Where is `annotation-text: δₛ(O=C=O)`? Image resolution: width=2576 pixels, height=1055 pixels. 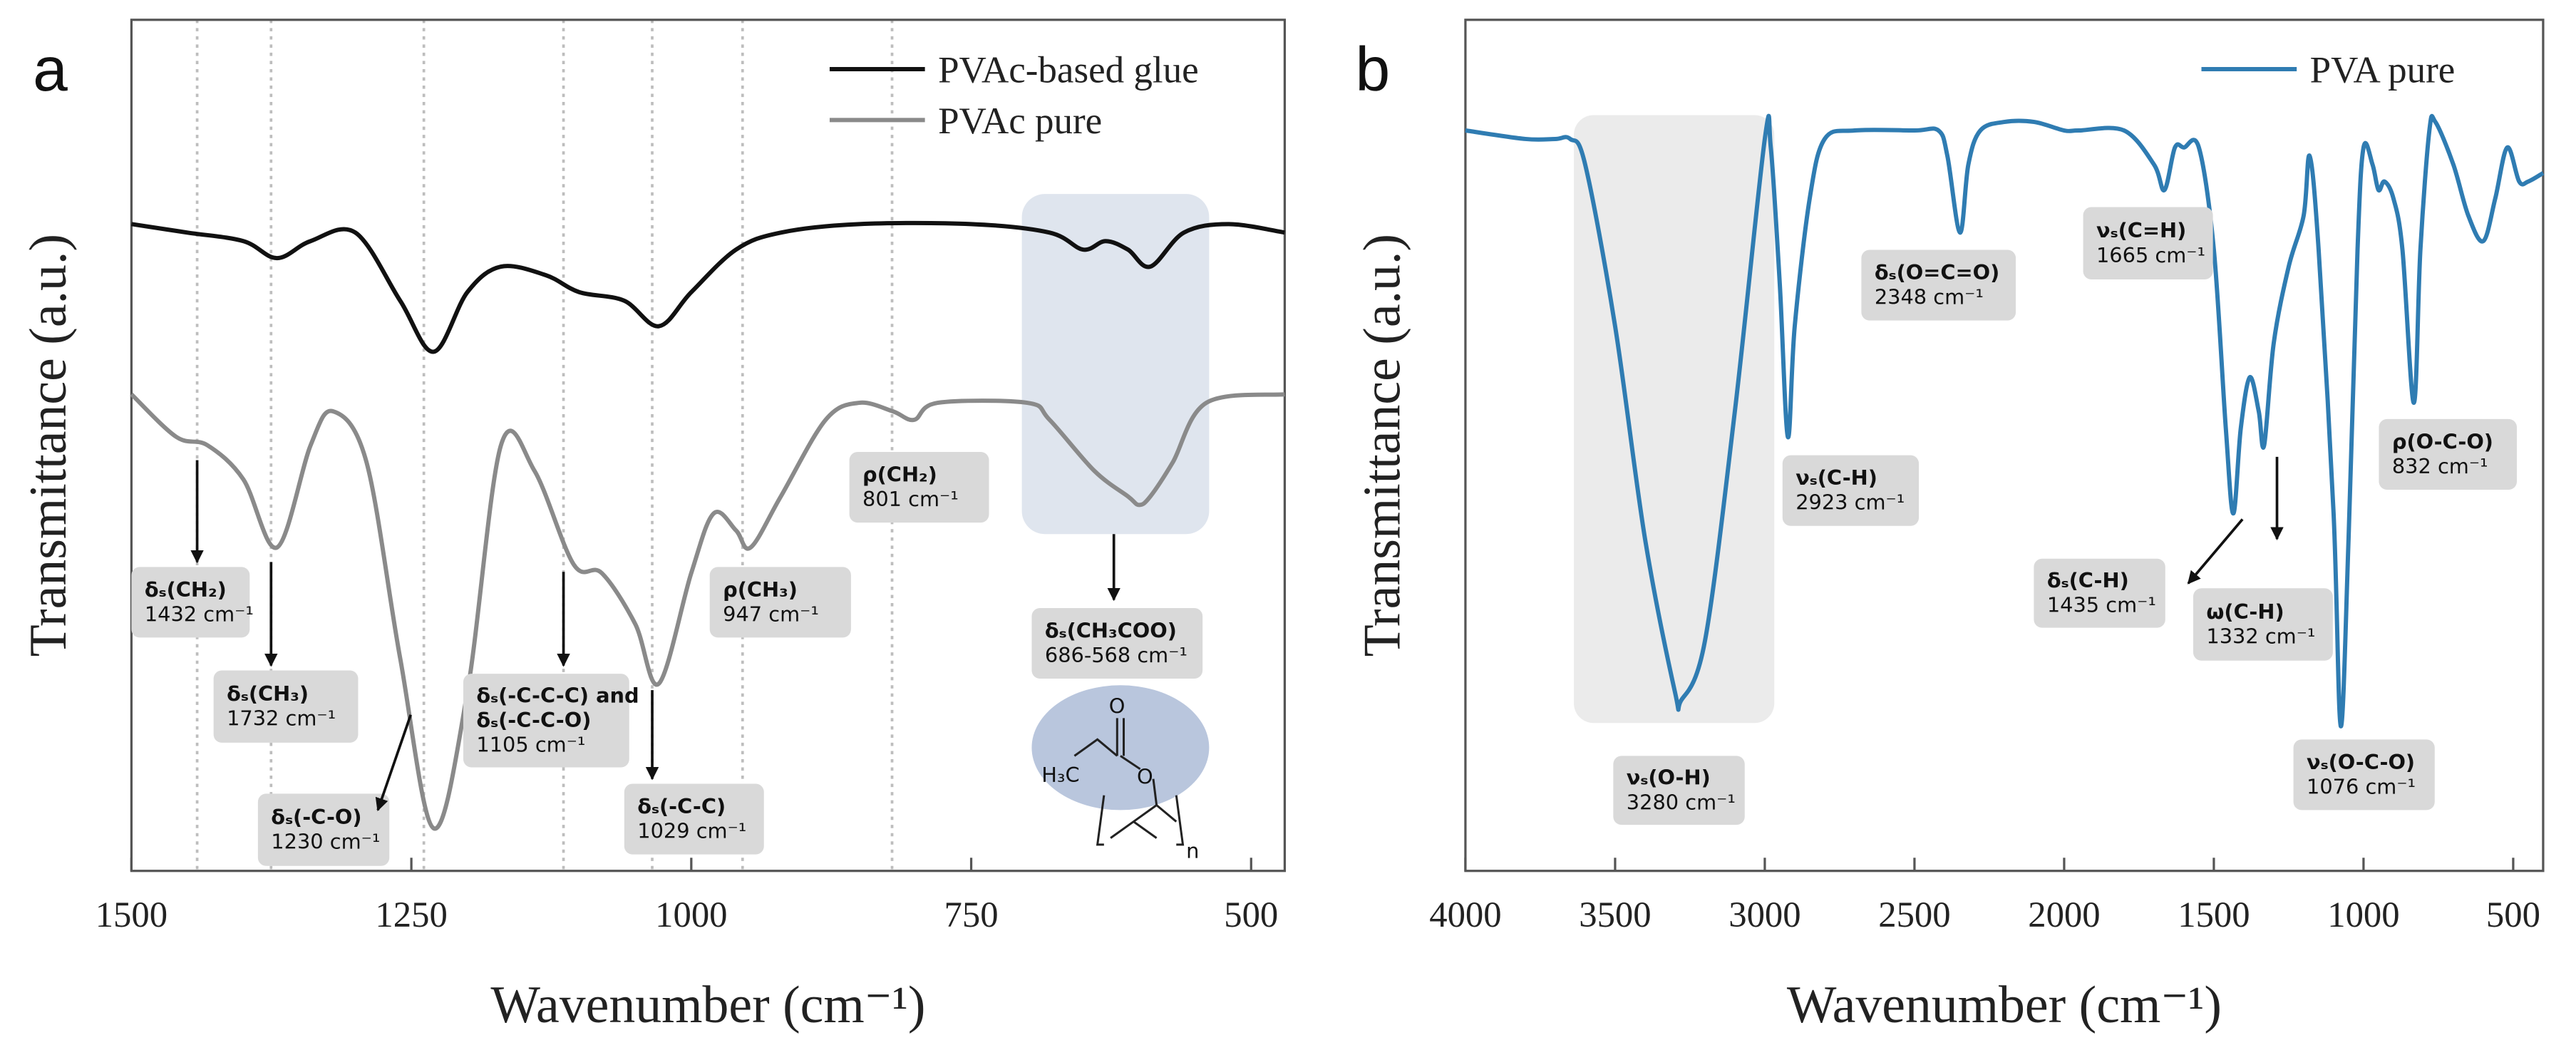
annotation-text: δₛ(O=C=O) is located at coordinates (1937, 272).